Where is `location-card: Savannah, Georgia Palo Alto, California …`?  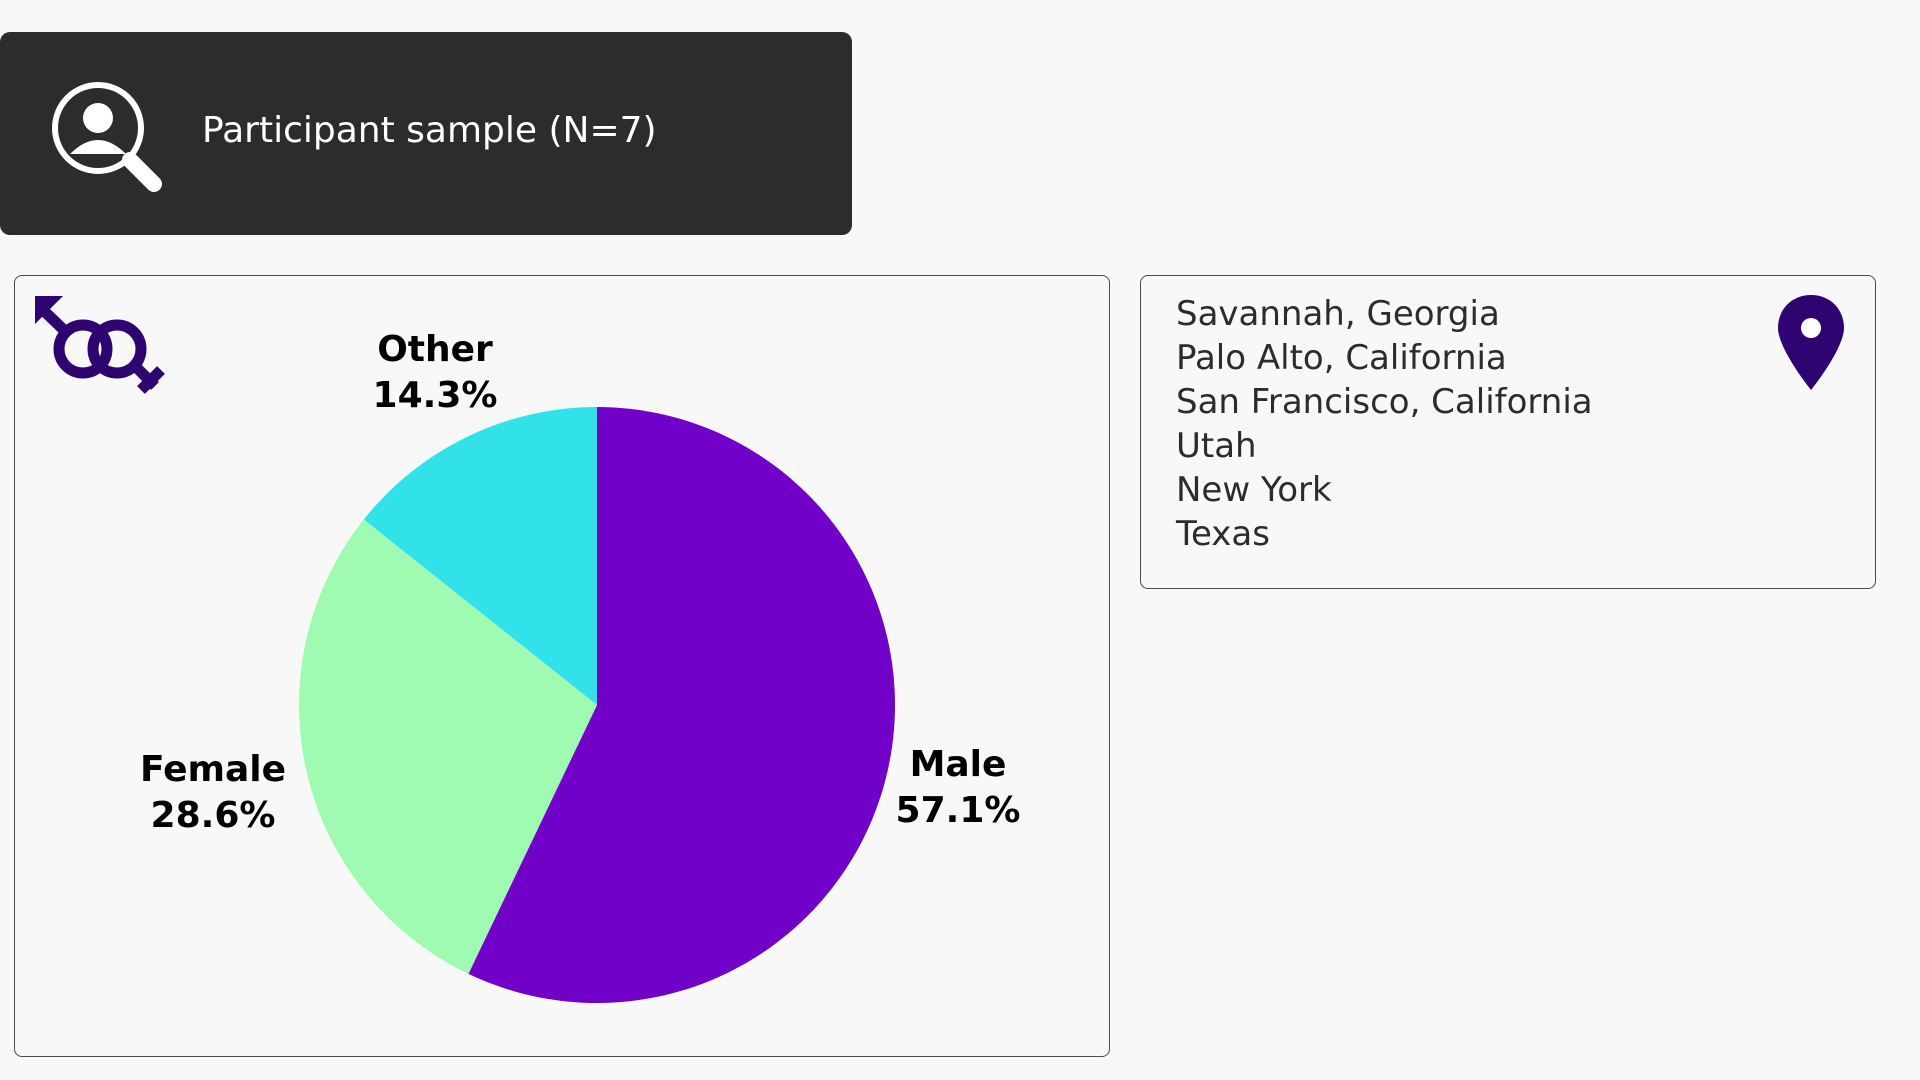
location-card: Savannah, Georgia Palo Alto, California … is located at coordinates (1508, 432).